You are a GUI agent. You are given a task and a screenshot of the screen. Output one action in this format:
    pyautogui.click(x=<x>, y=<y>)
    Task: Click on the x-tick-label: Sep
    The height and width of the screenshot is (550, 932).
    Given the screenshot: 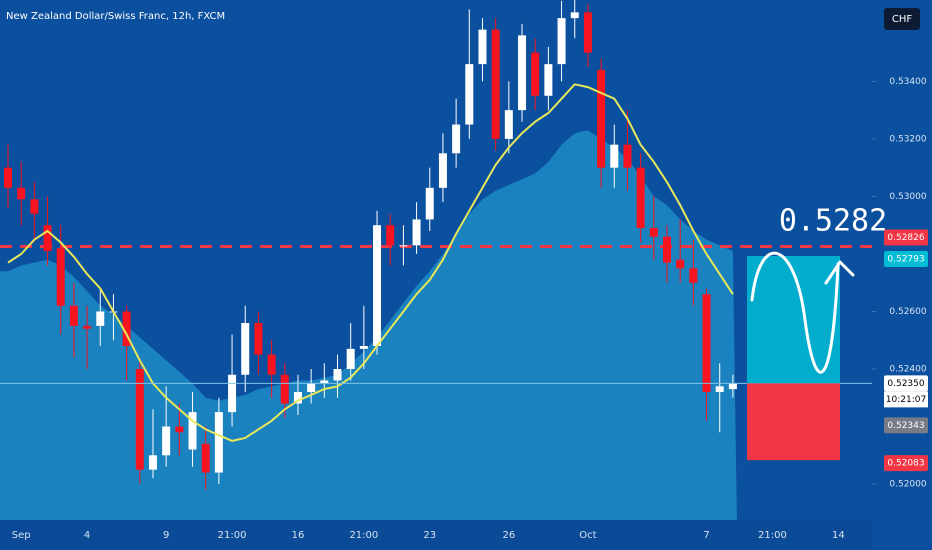 What is the action you would take?
    pyautogui.click(x=21, y=535)
    